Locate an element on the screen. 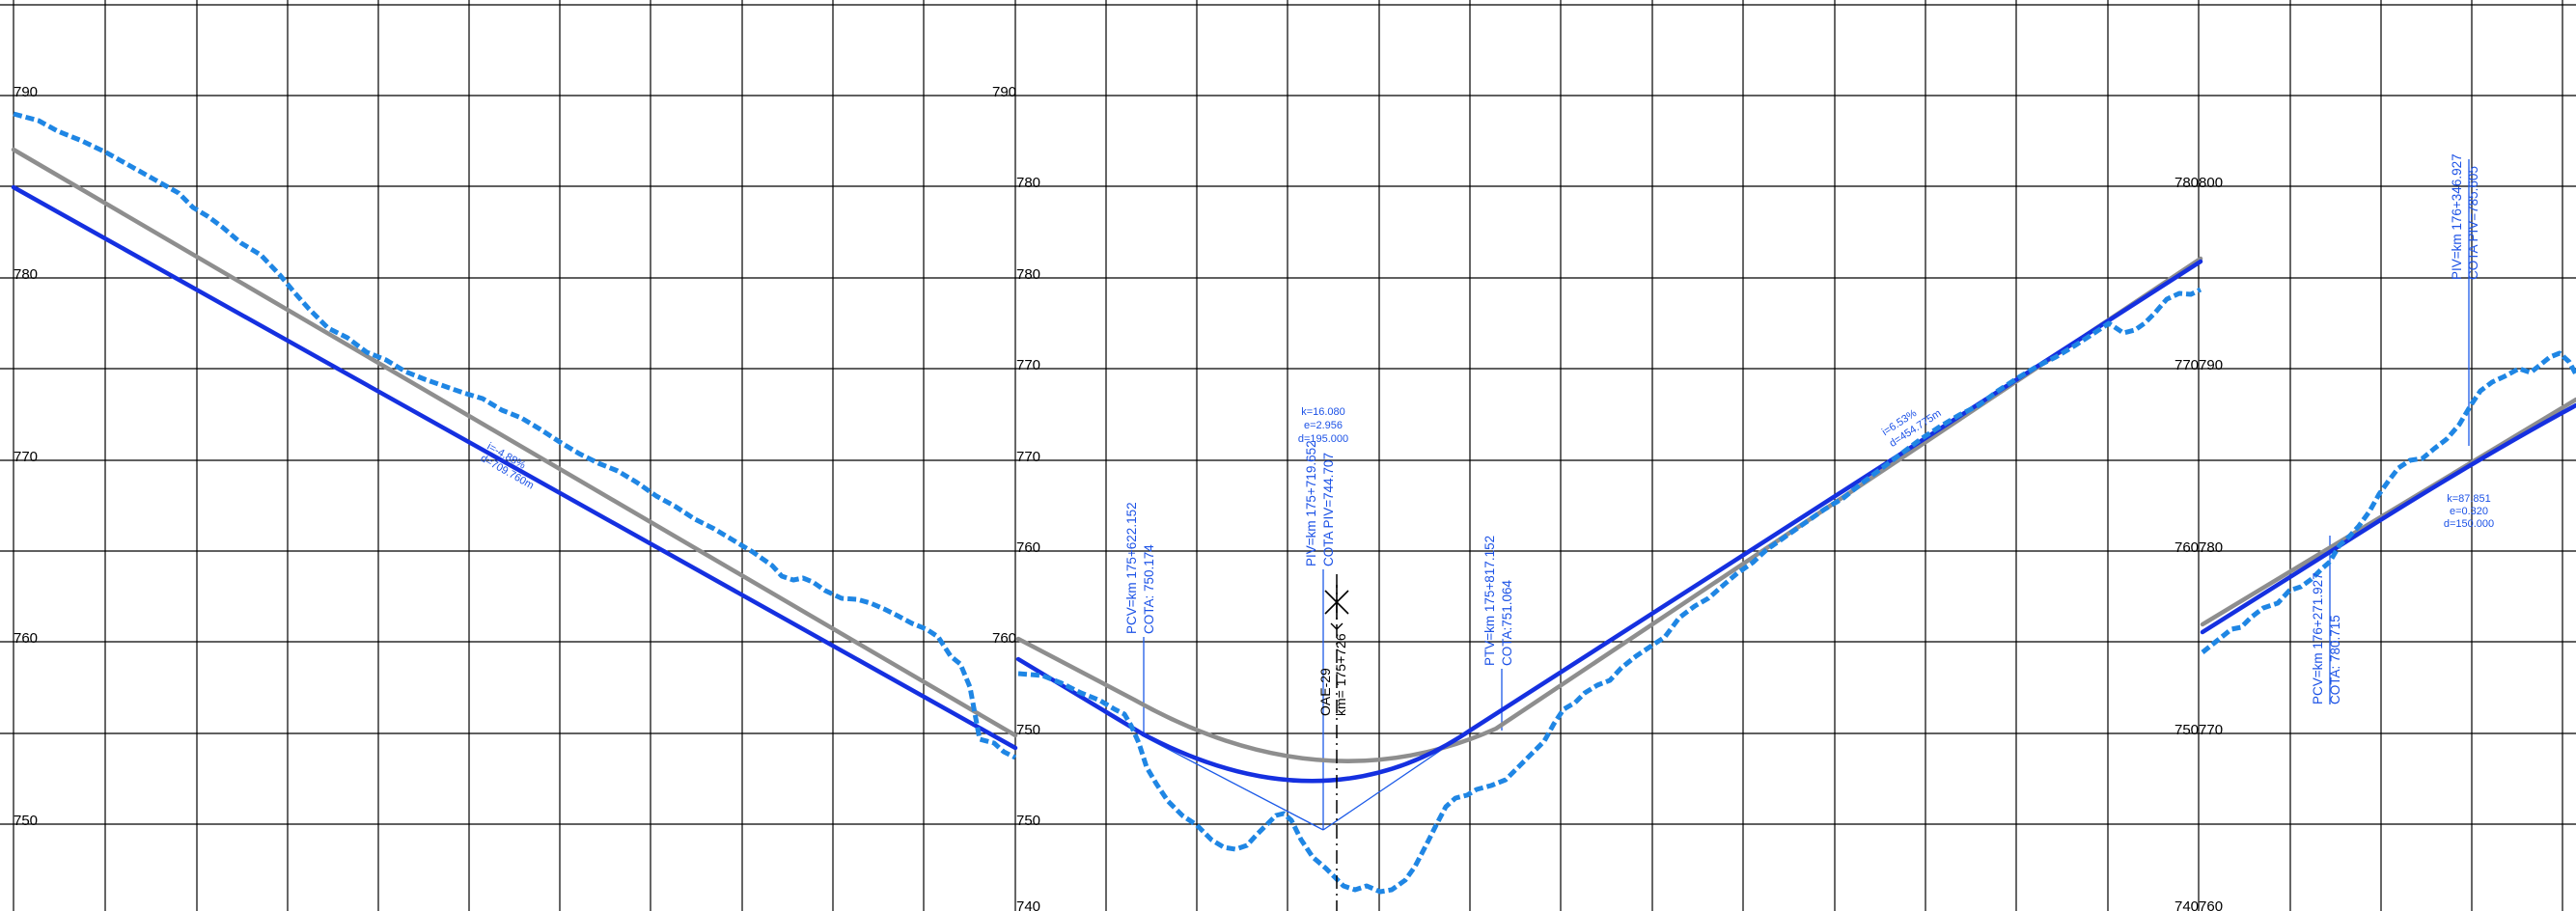 The width and height of the screenshot is (2576, 911). right-elevation-labels: 780800 770790 760780 750770 740760 is located at coordinates (2198, 543).